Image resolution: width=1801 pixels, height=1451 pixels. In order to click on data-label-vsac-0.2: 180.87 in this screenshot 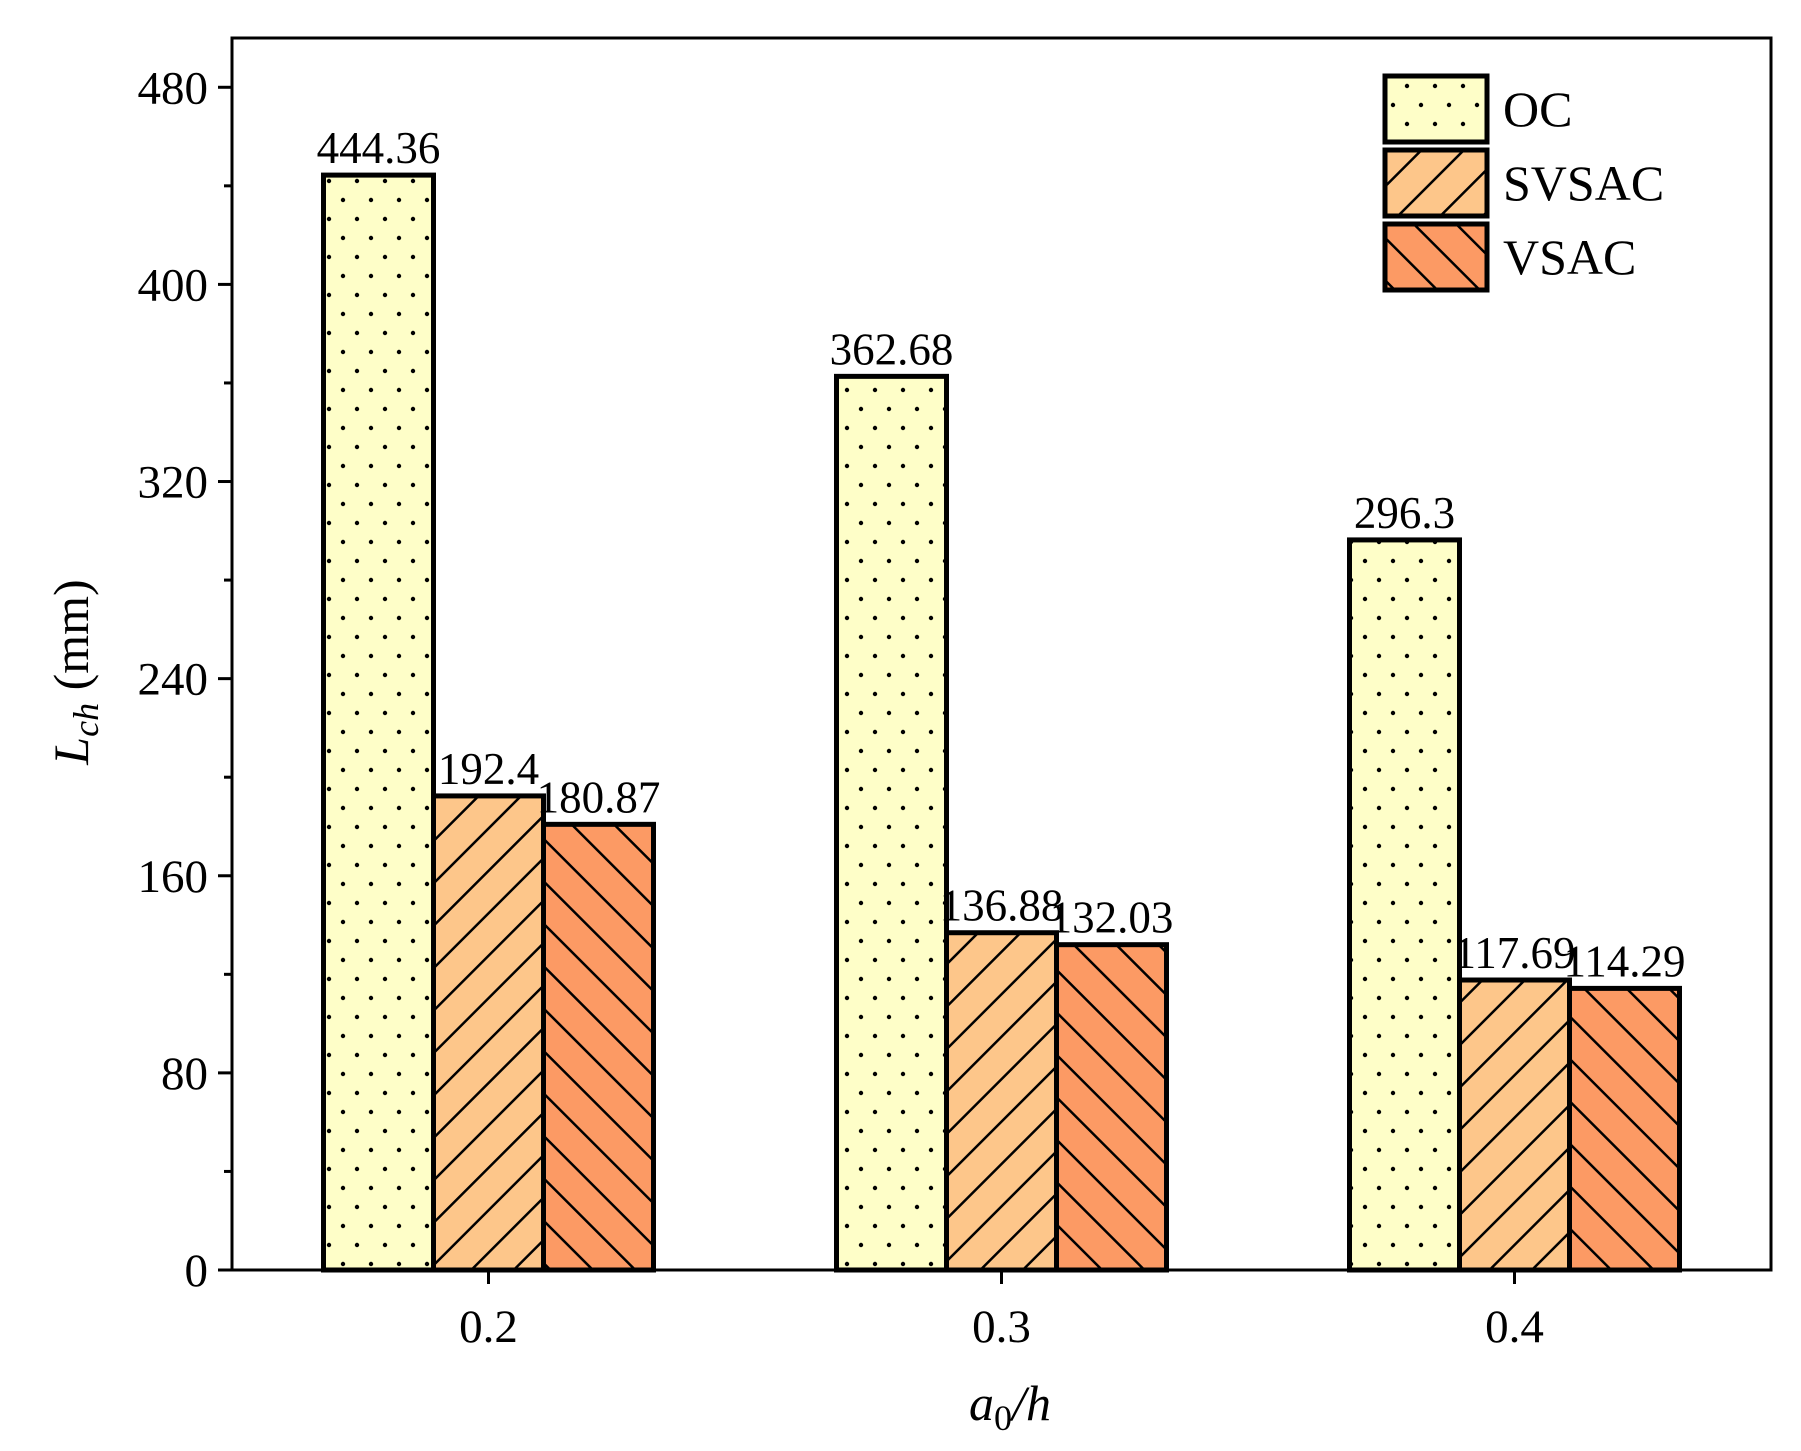, I will do `click(599, 797)`.